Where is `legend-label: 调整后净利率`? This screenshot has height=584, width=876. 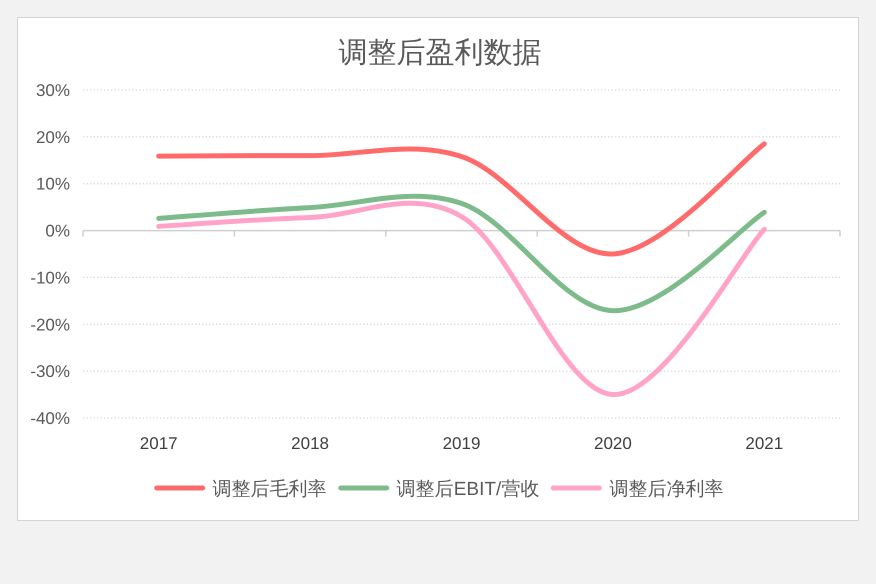 legend-label: 调整后净利率 is located at coordinates (666, 489).